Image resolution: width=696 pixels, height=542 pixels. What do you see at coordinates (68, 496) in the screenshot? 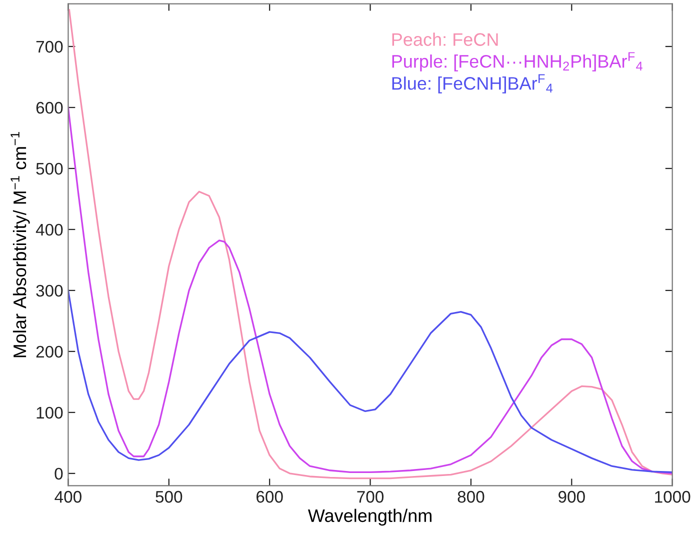
I see `x-tick-label: 400` at bounding box center [68, 496].